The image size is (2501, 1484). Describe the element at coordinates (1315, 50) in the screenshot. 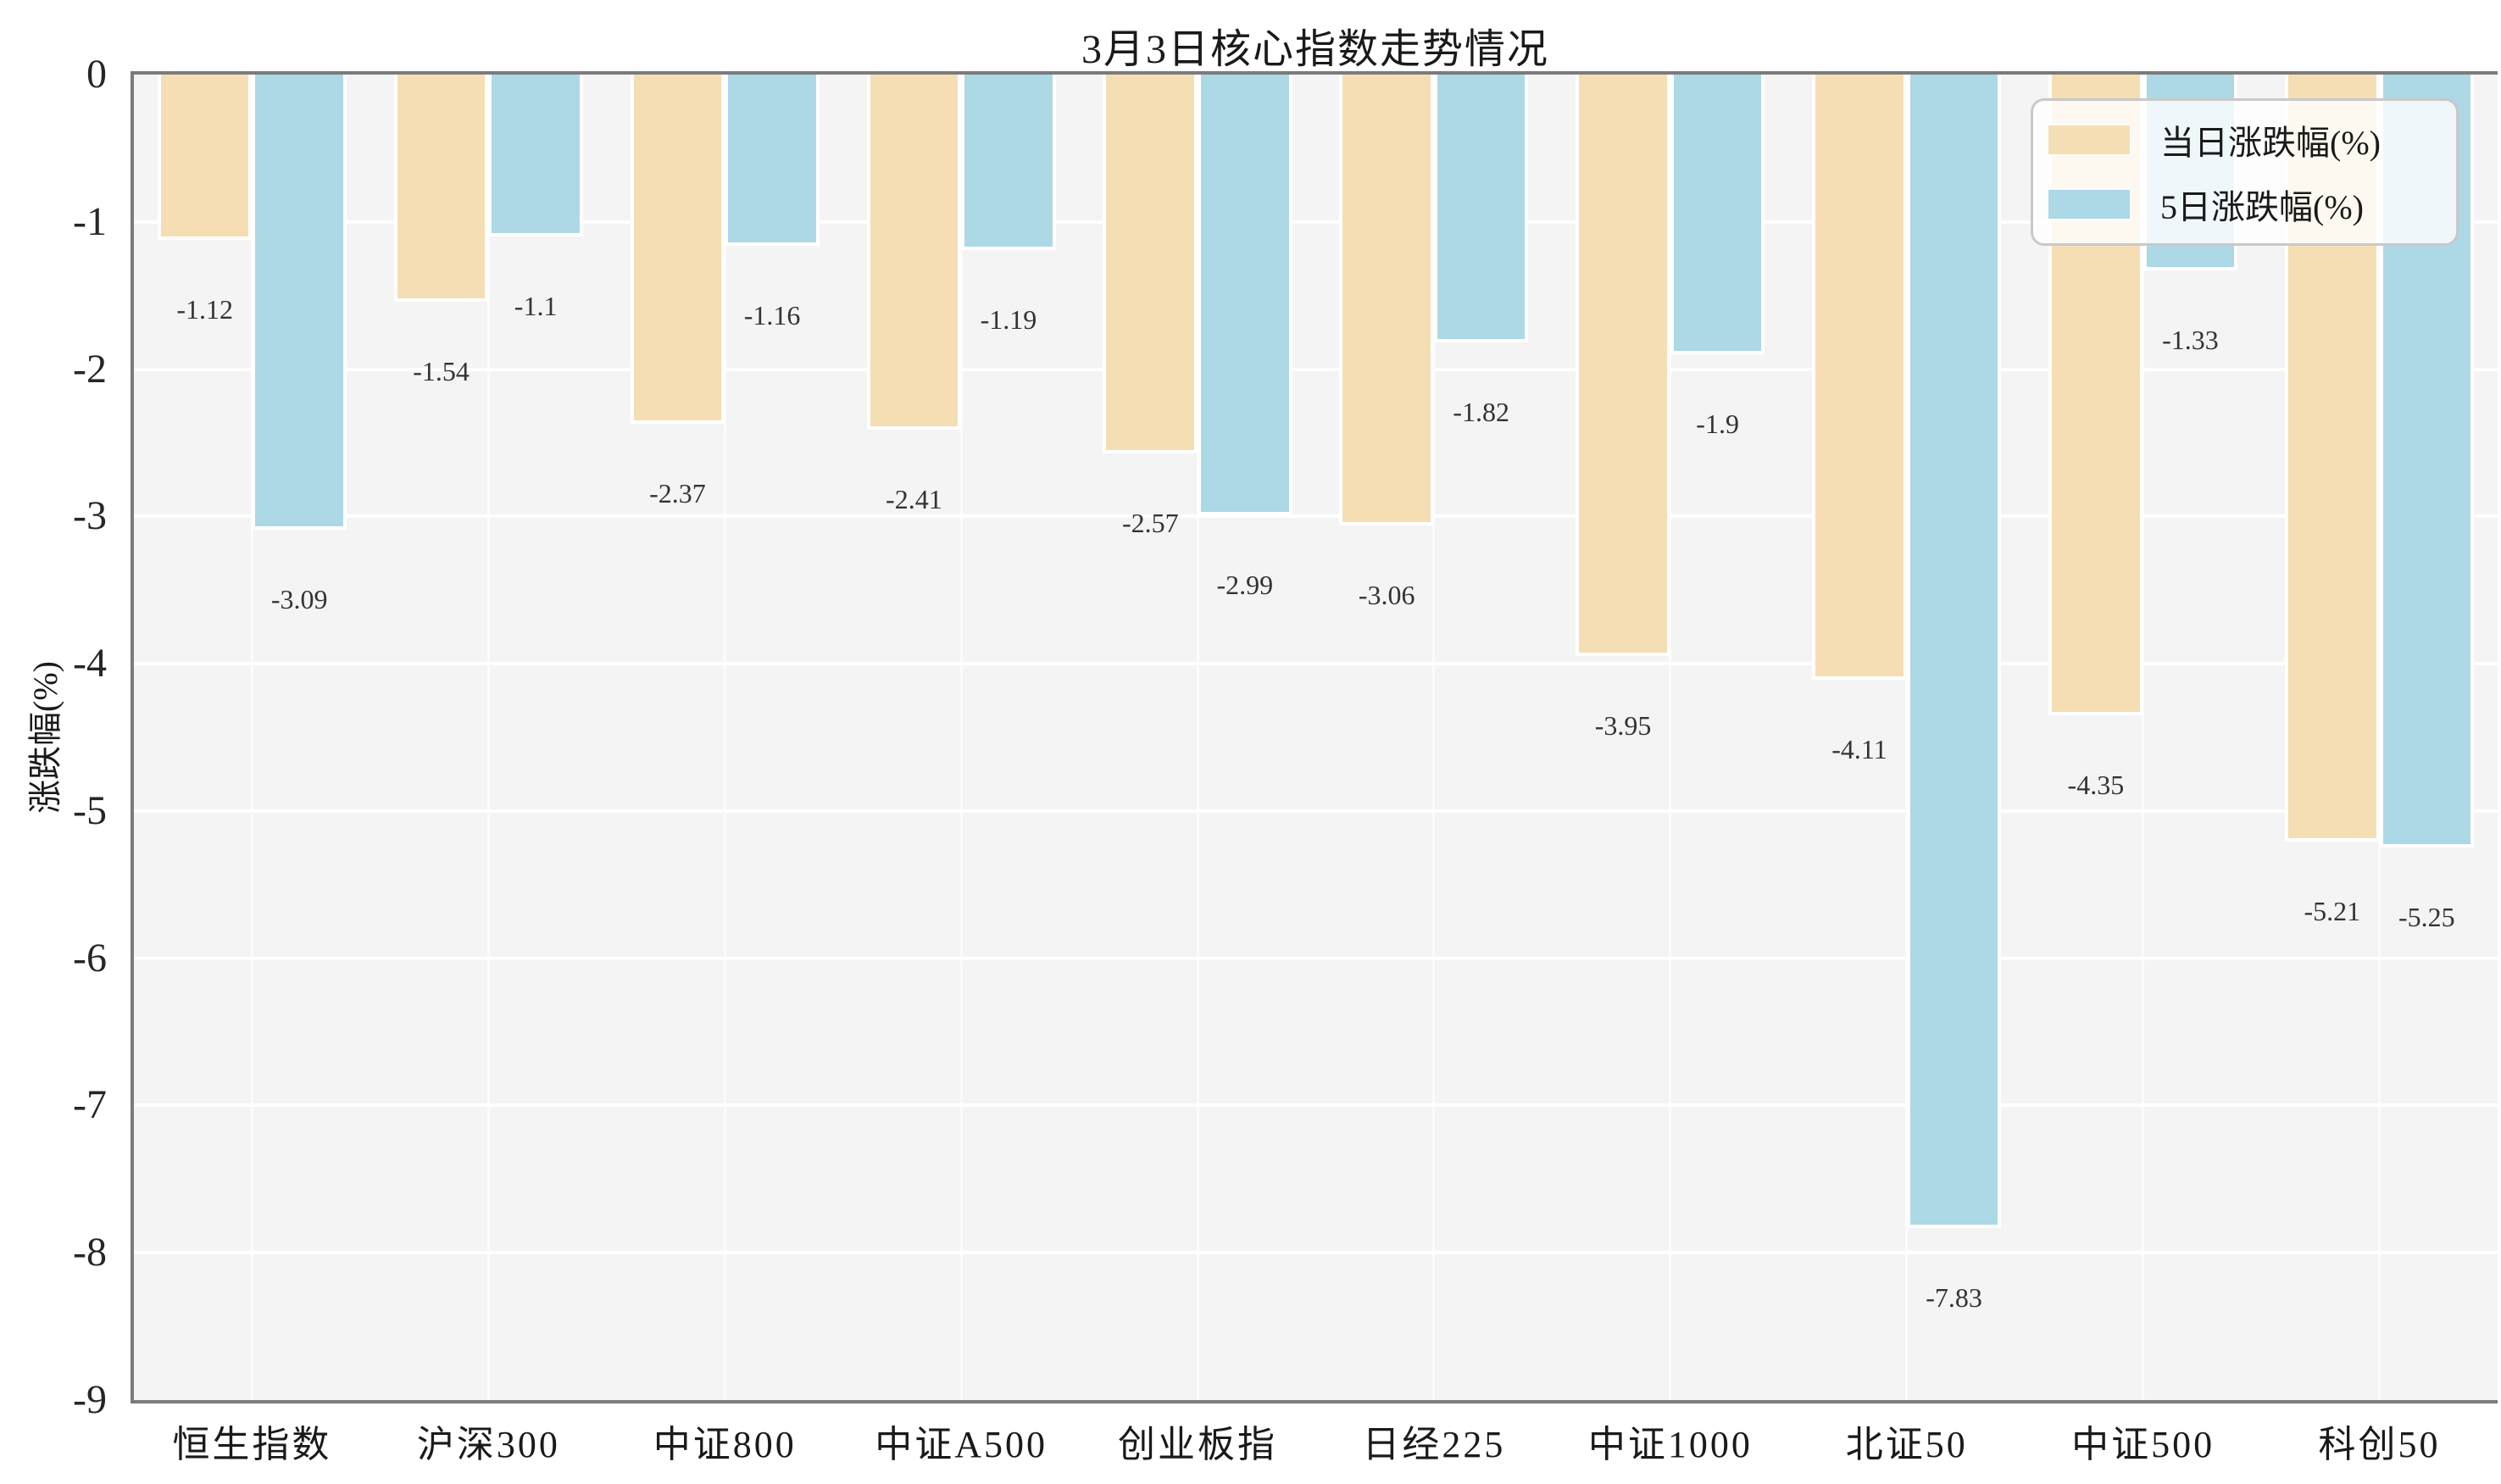

I see `chart-title: 3月3日核心指数走势情况` at that location.